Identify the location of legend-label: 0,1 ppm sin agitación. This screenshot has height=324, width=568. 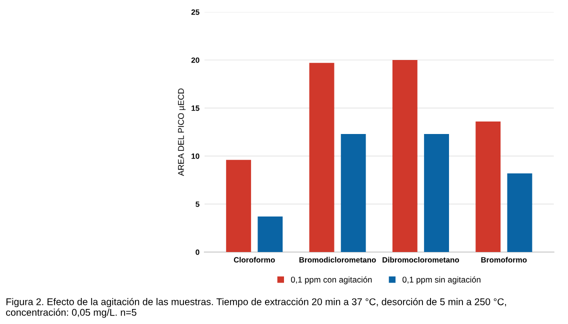
(441, 280).